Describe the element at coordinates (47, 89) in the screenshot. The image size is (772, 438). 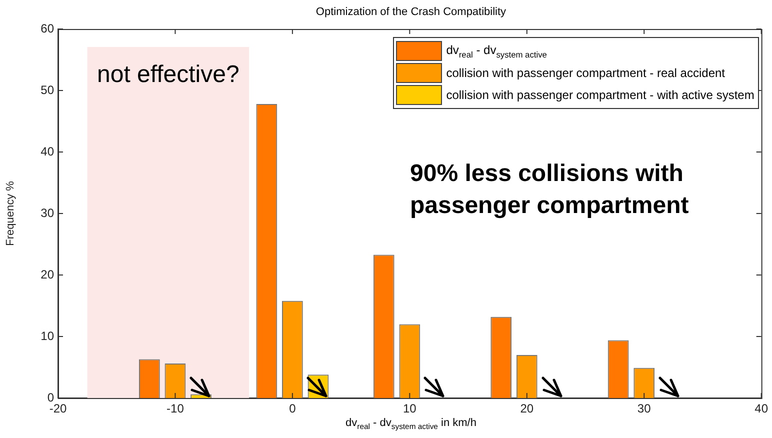
I see `y-tick-label: 50` at that location.